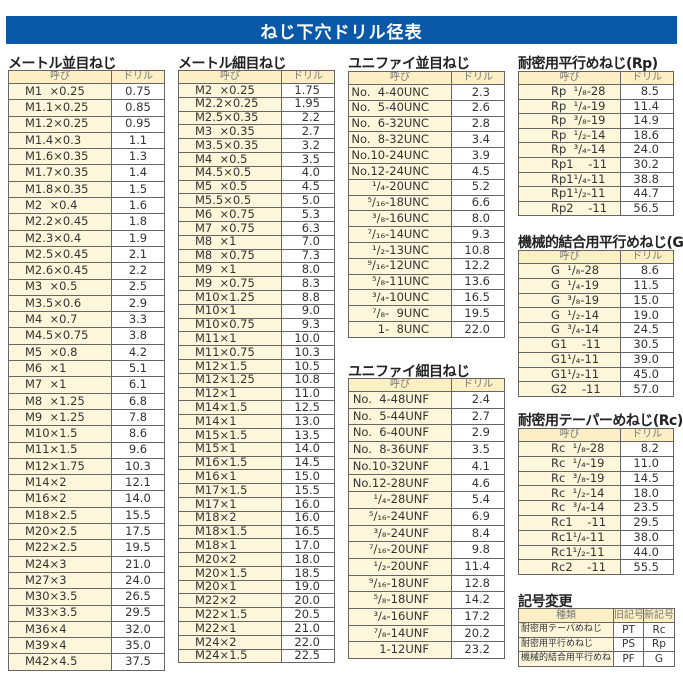  I want to click on drill-size-cell: 2.1, so click(138, 254).